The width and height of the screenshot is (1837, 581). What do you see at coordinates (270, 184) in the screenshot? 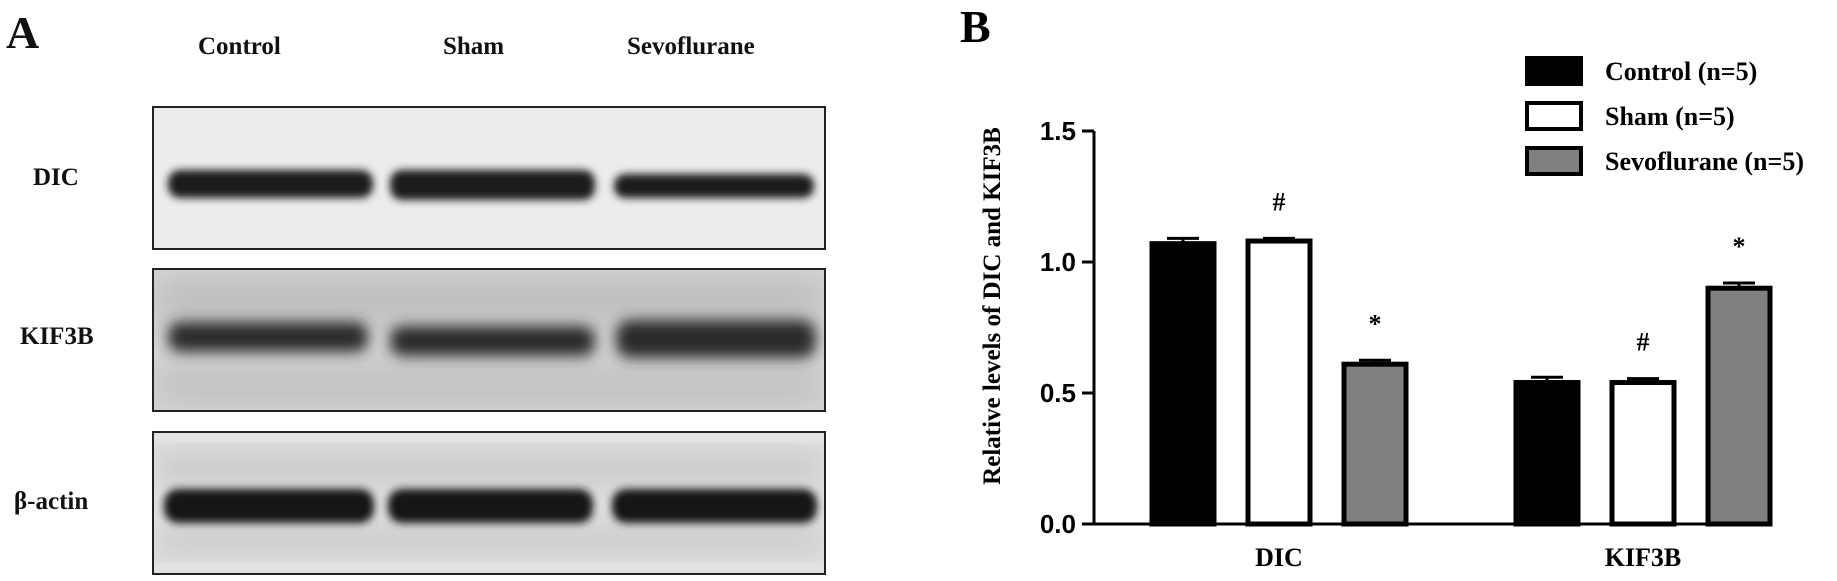
I see `band-dic-control` at bounding box center [270, 184].